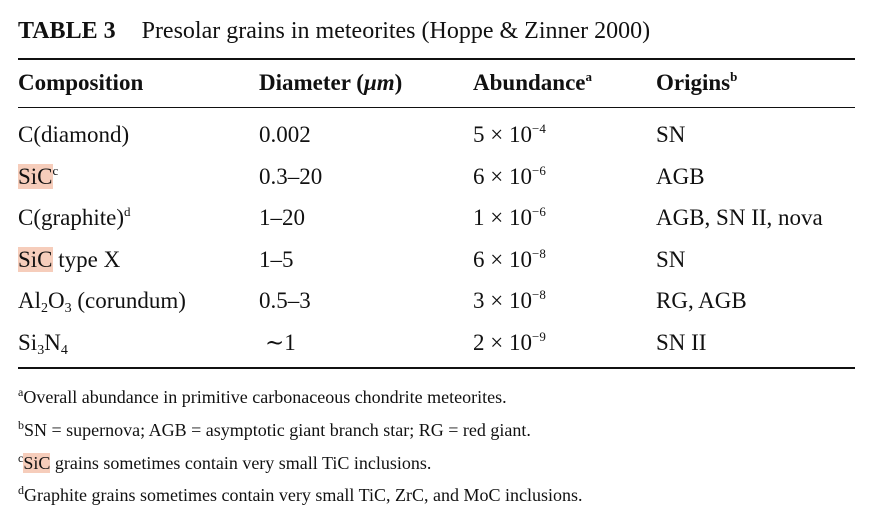  What do you see at coordinates (436, 107) in the screenshot?
I see `header-rule` at bounding box center [436, 107].